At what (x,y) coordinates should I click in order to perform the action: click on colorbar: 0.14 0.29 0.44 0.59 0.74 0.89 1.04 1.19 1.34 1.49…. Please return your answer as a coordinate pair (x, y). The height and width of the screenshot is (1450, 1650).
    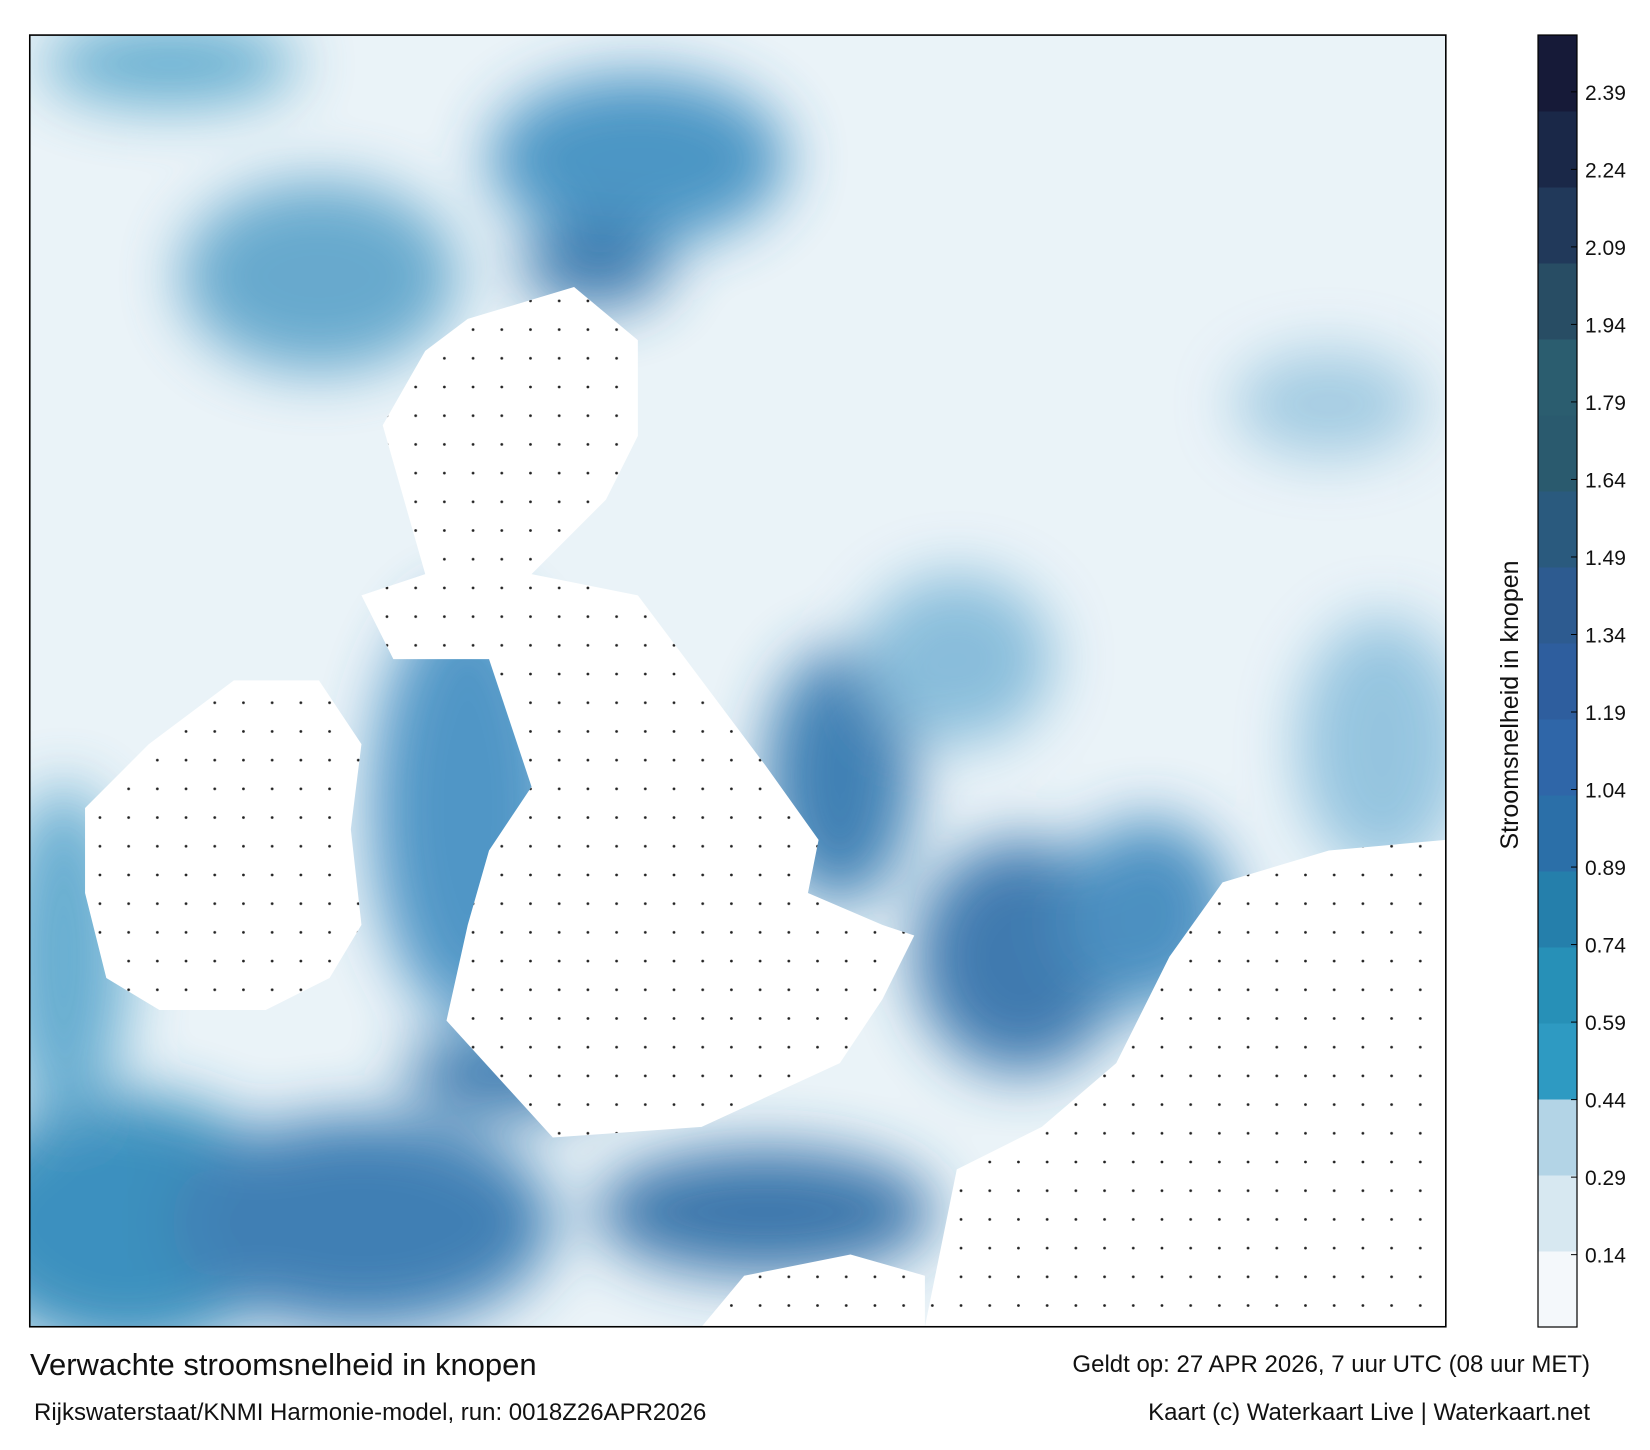
    Looking at the image, I should click on (1581, 681).